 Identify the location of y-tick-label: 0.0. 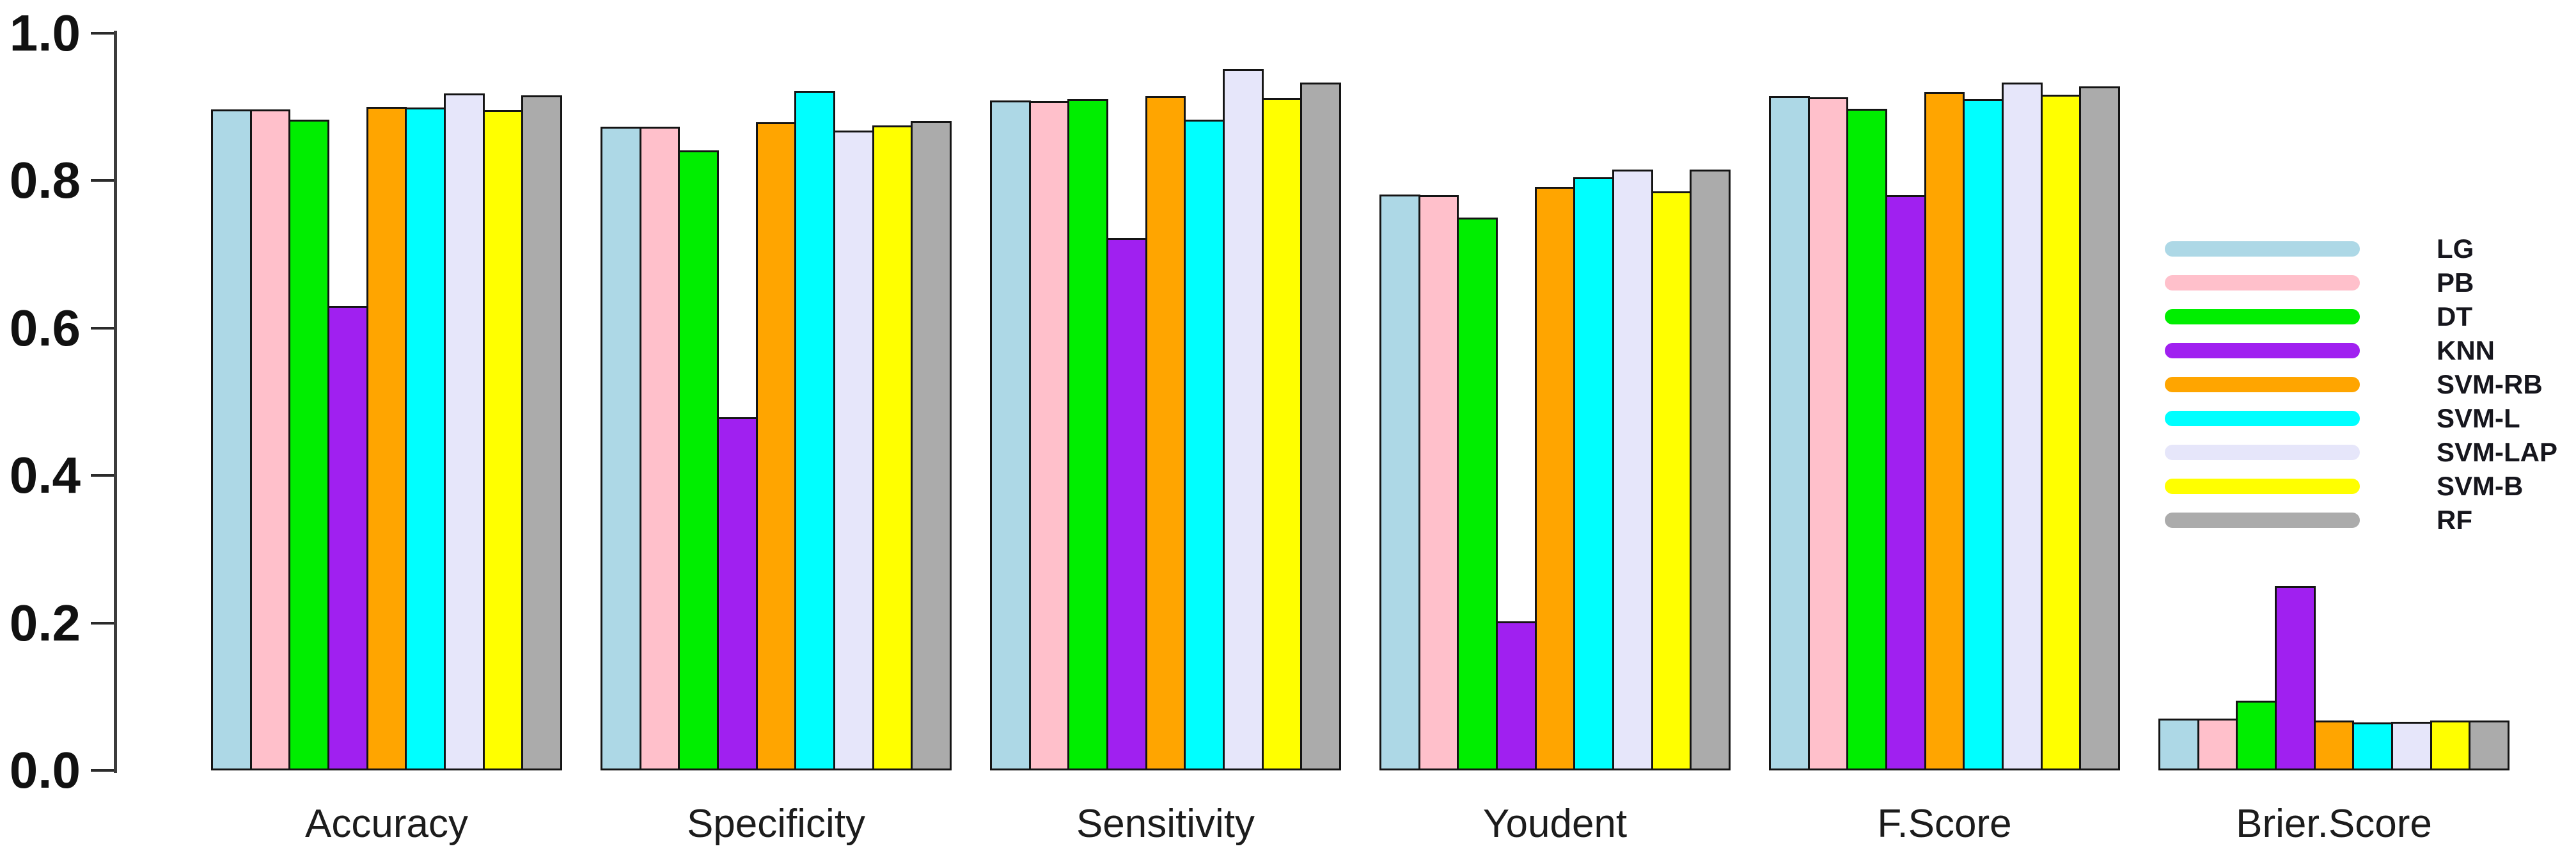
(45, 770).